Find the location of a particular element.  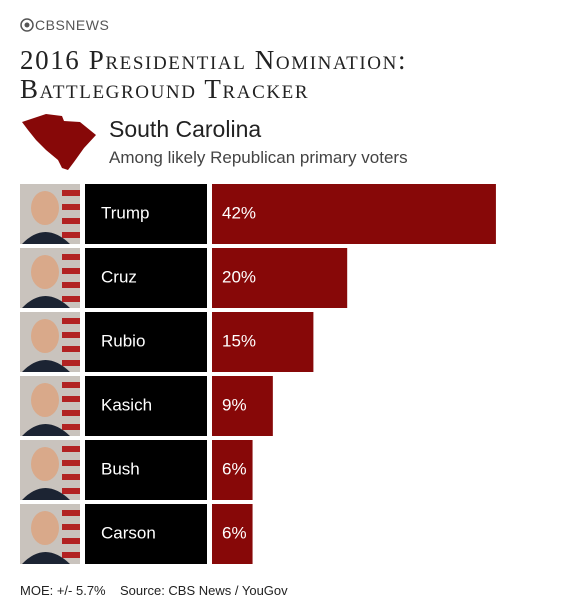

footnote: MOE: +/- 5.7% is located at coordinates (63, 590).